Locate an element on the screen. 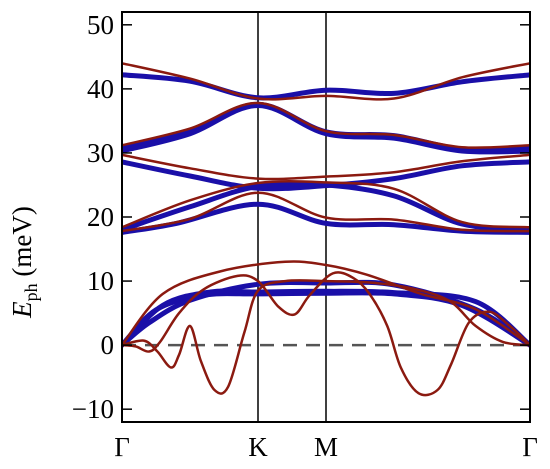 The width and height of the screenshot is (550, 469). y-tick-label: 30 is located at coordinates (100, 153).